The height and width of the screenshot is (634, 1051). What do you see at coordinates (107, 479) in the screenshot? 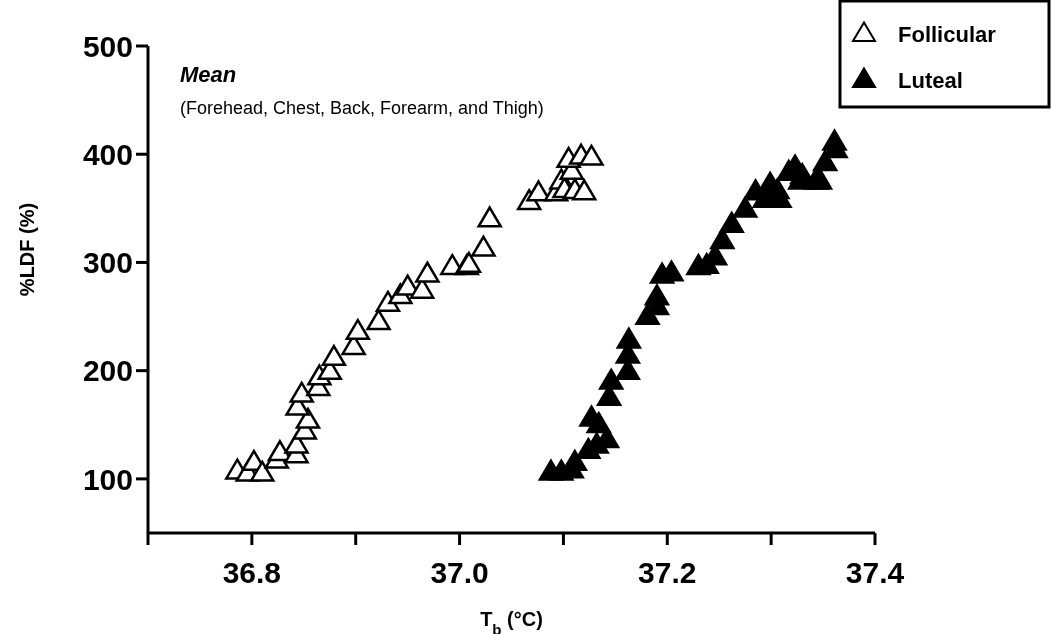
I see `y-tick-label: 100` at bounding box center [107, 479].